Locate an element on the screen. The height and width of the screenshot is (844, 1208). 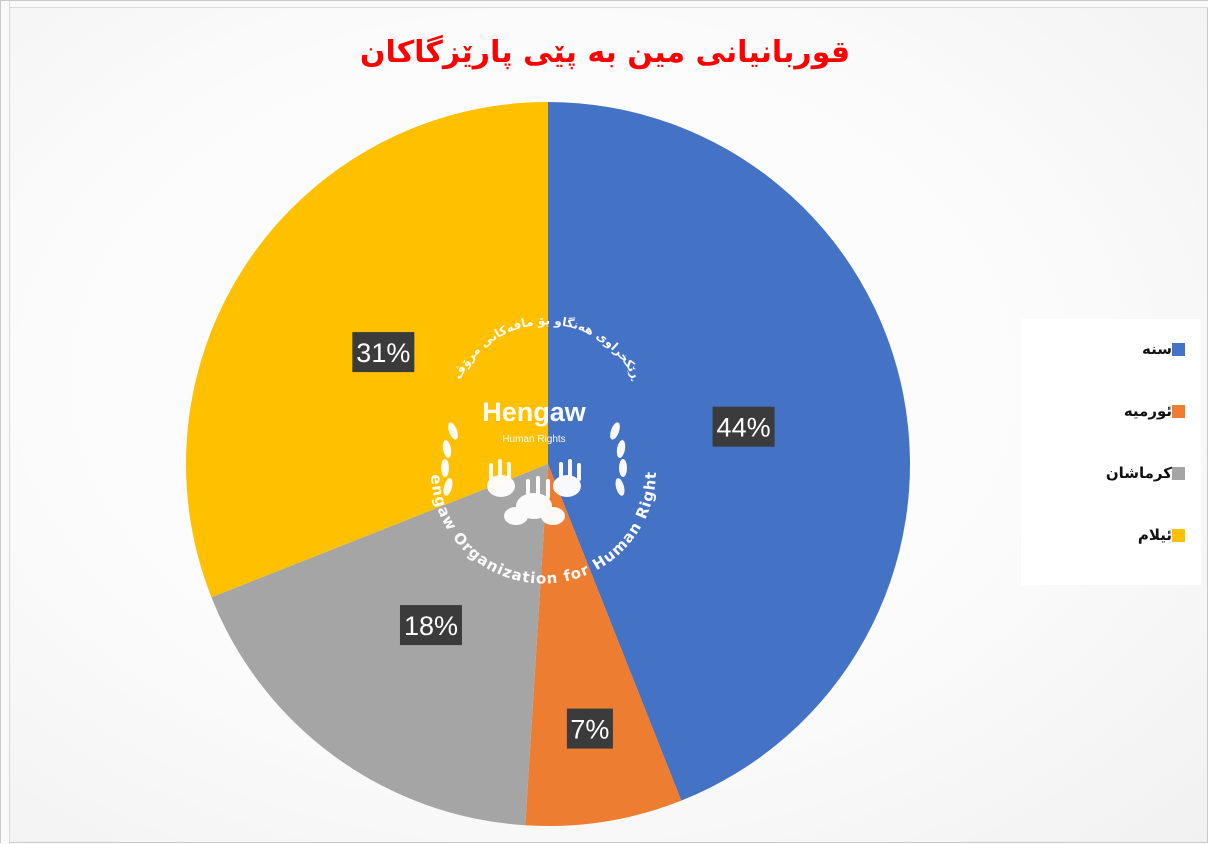
left-ruler is located at coordinates (5, 422).